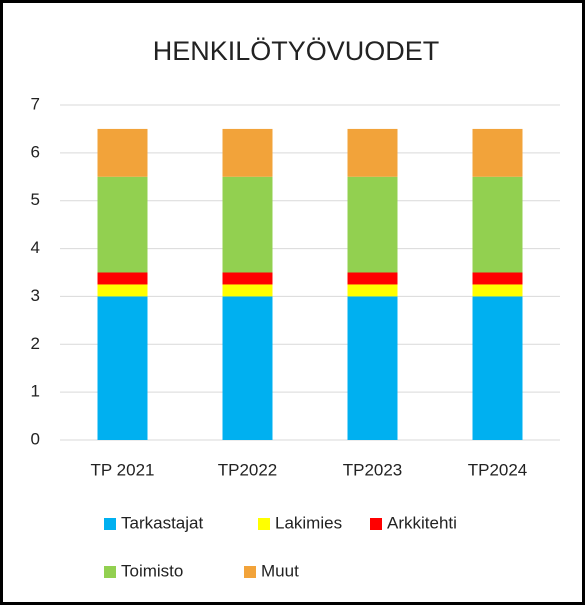 Image resolution: width=585 pixels, height=605 pixels. Describe the element at coordinates (35, 247) in the screenshot. I see `y-tick-label: 4` at that location.